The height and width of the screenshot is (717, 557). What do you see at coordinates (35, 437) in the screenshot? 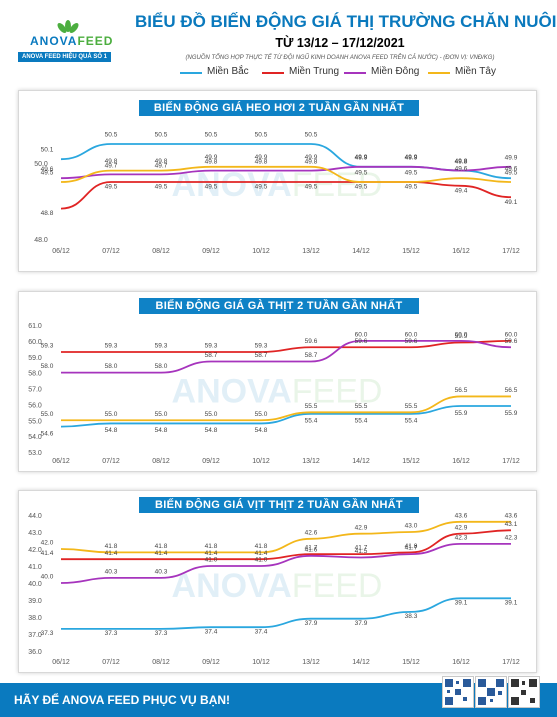
I see `y-tick-label: 54.0` at bounding box center [35, 437].